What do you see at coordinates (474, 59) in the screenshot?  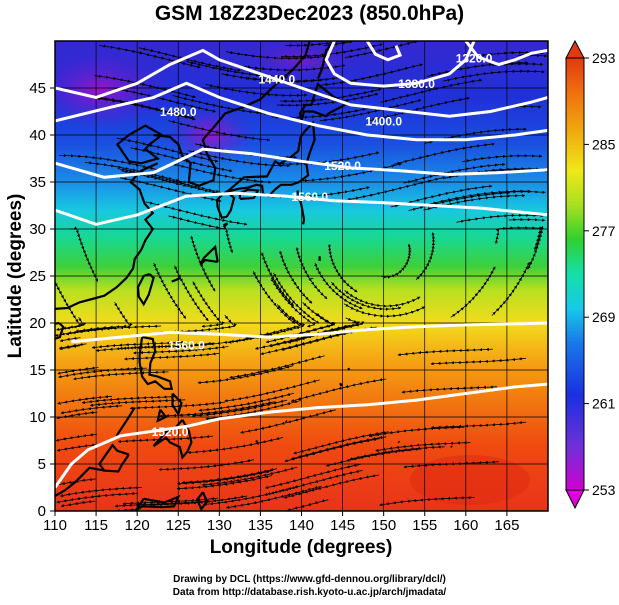 I see `contour-label: 1320.0` at bounding box center [474, 59].